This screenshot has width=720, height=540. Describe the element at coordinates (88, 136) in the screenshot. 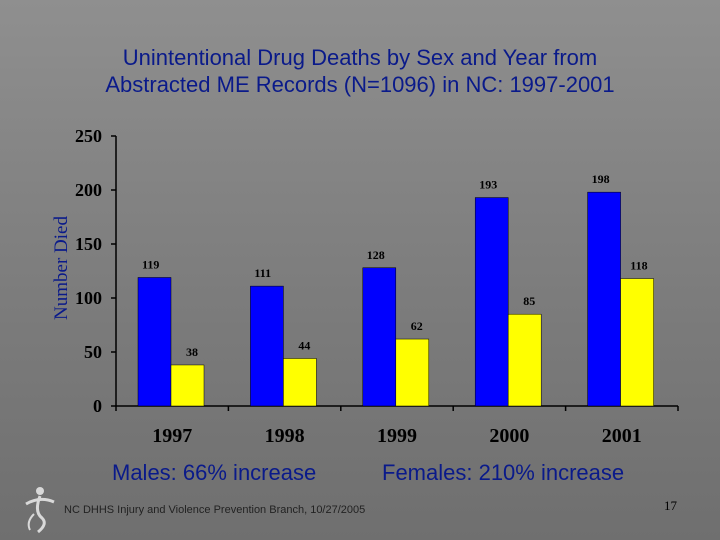

I see `y-tick-label: 250` at that location.